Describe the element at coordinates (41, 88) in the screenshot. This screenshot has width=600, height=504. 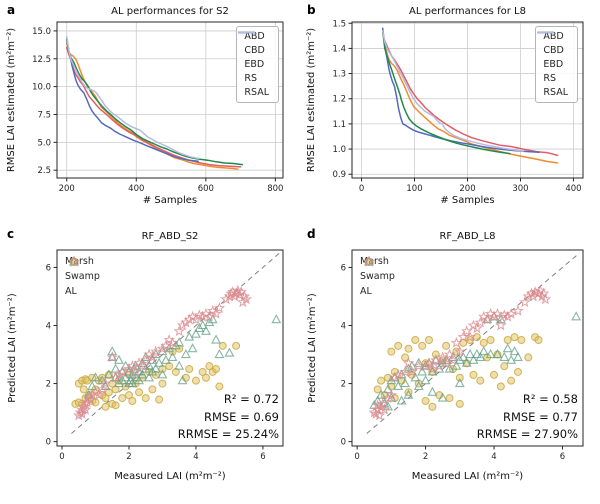
I see `y-tick-label: 10.0` at that location.